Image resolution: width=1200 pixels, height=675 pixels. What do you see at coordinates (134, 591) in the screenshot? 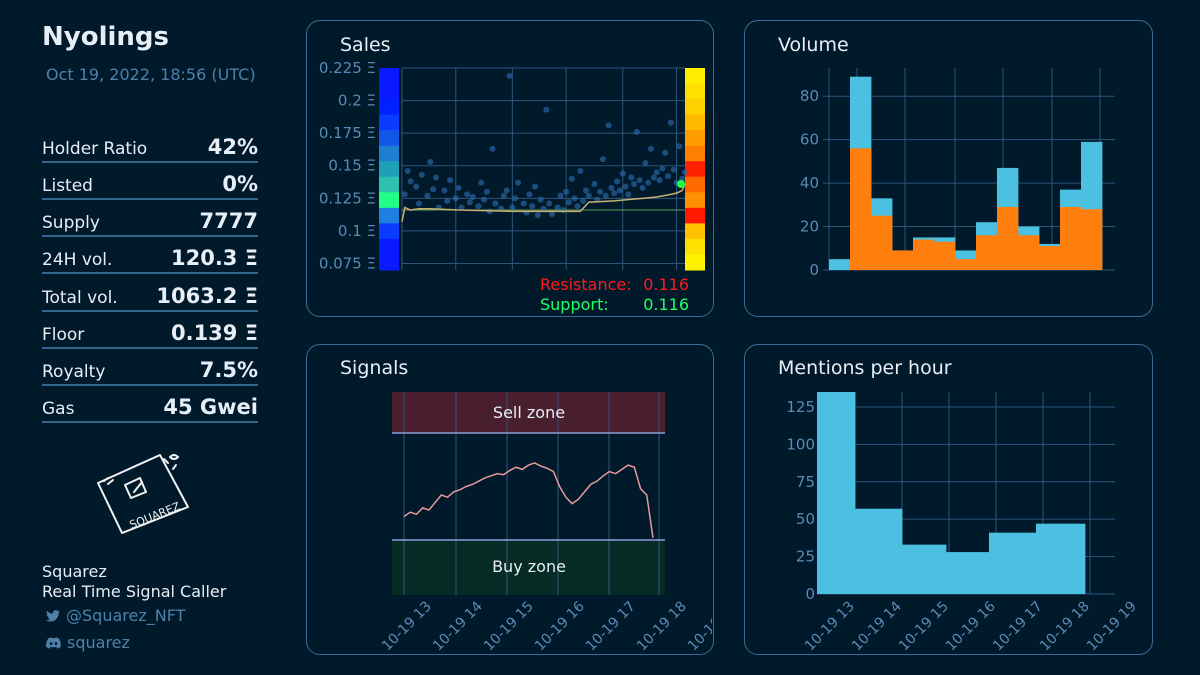
I see `brand-tagline: Real Time Signal Caller` at bounding box center [134, 591].